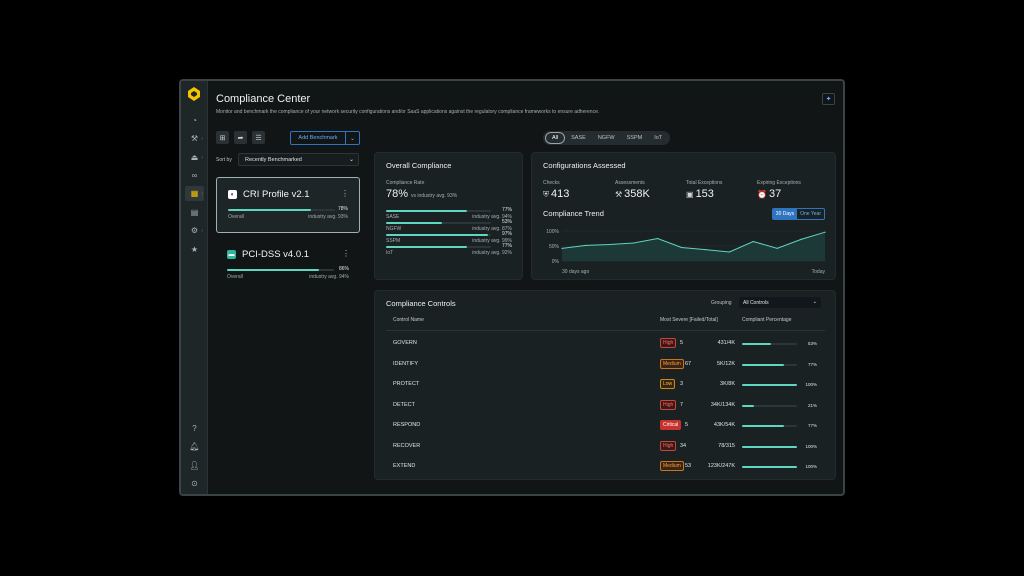 This screenshot has height=576, width=1024. Describe the element at coordinates (196, 138) in the screenshot. I see `wrench-icon: ⚒ ›` at that location.